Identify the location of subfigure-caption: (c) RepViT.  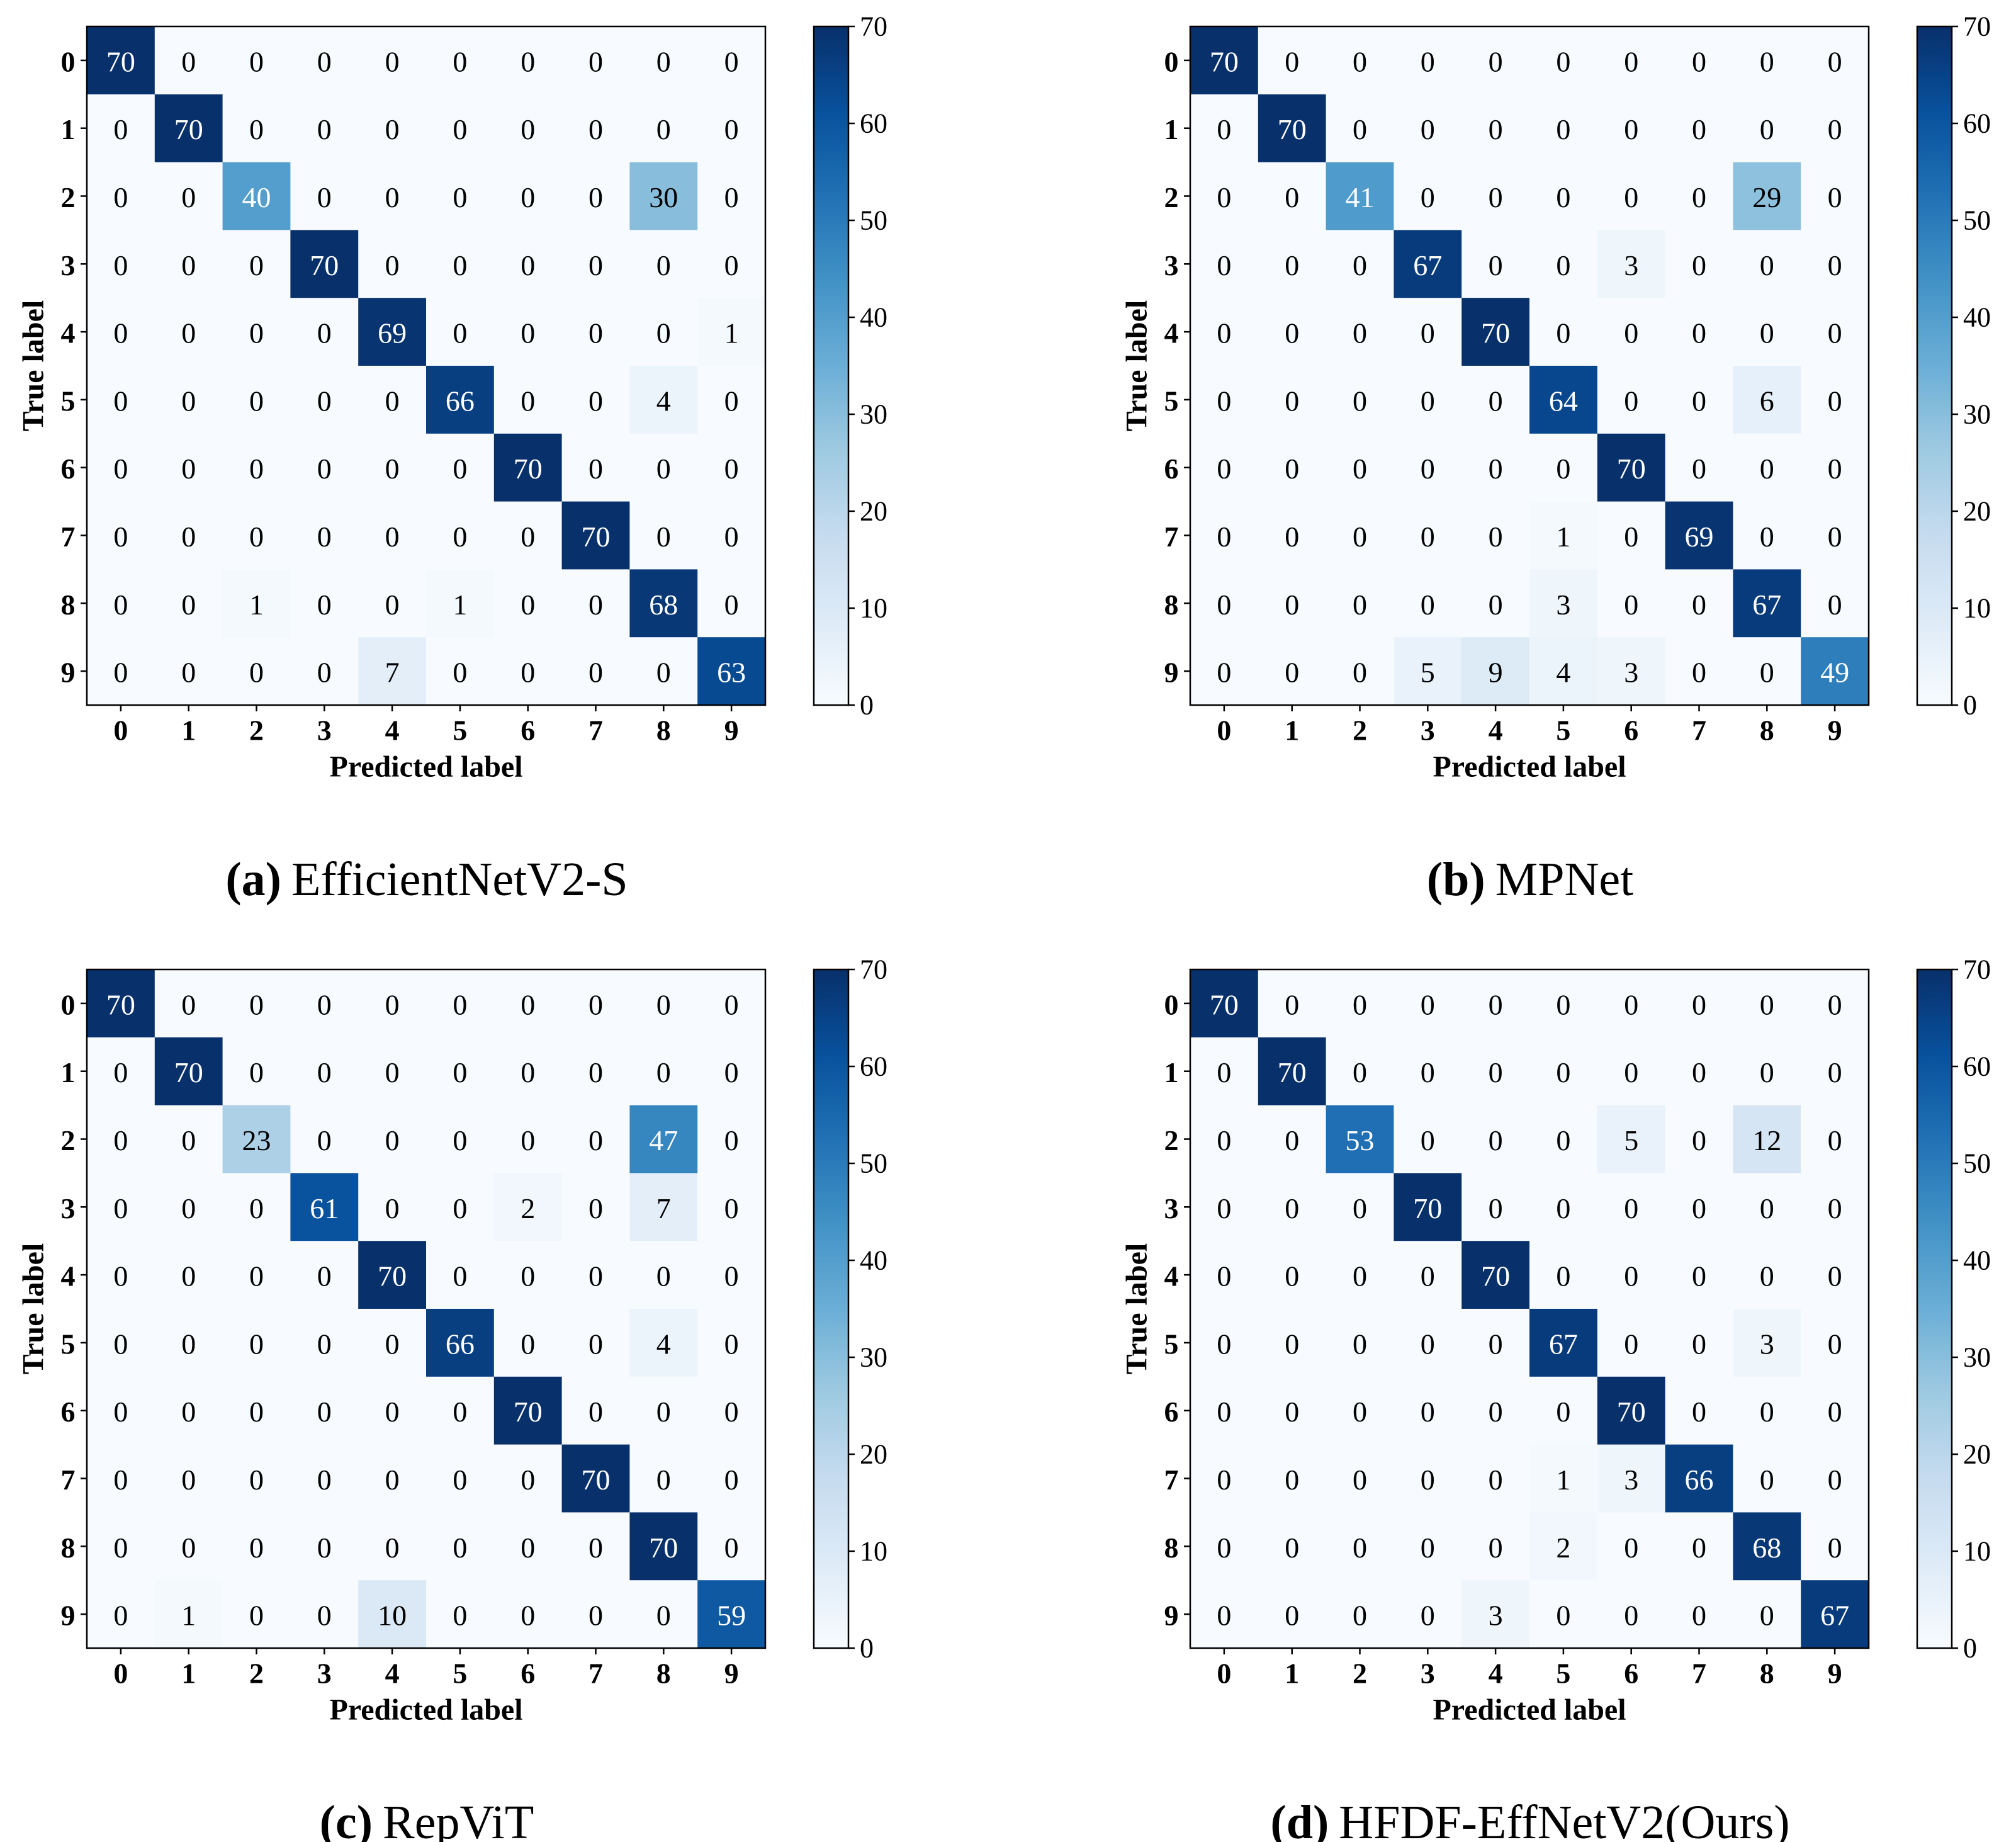
(427, 1819).